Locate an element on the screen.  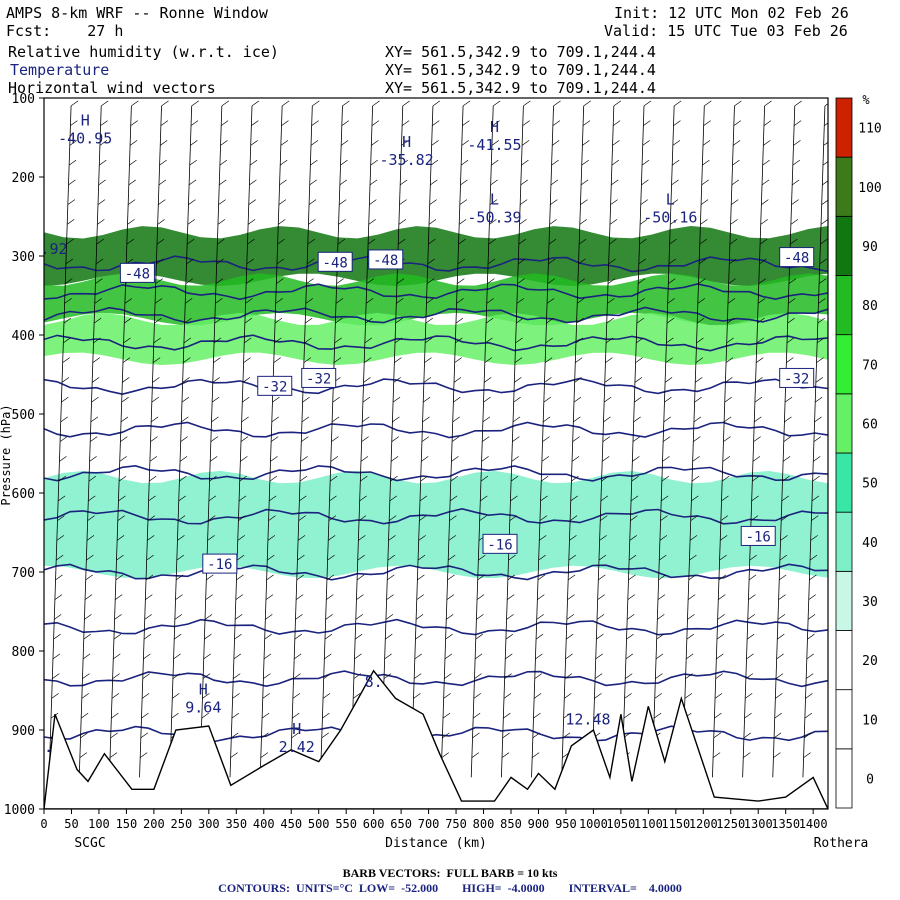
contour-label: -48 is located at coordinates (385, 261).